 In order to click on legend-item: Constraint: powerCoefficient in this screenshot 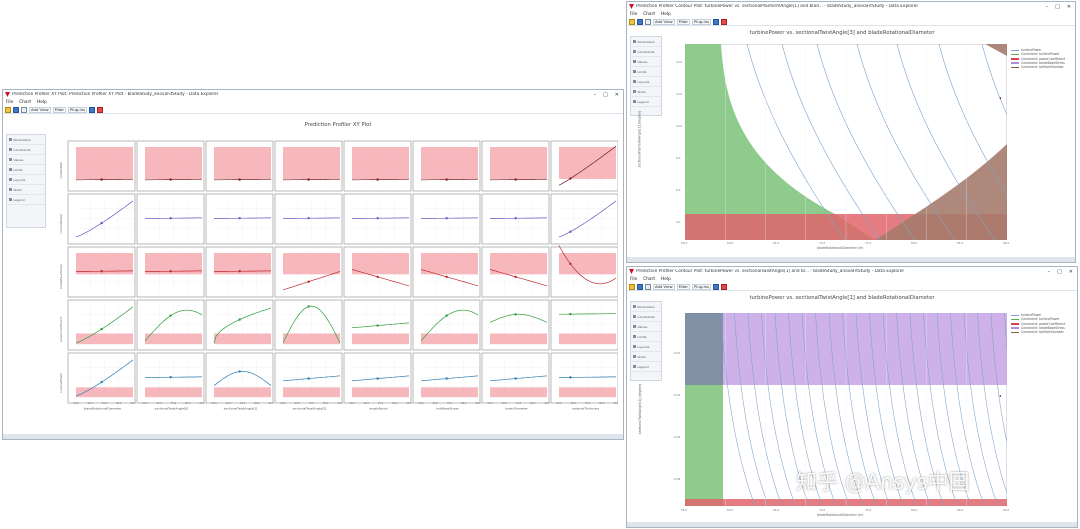, I will do `click(1038, 324)`.